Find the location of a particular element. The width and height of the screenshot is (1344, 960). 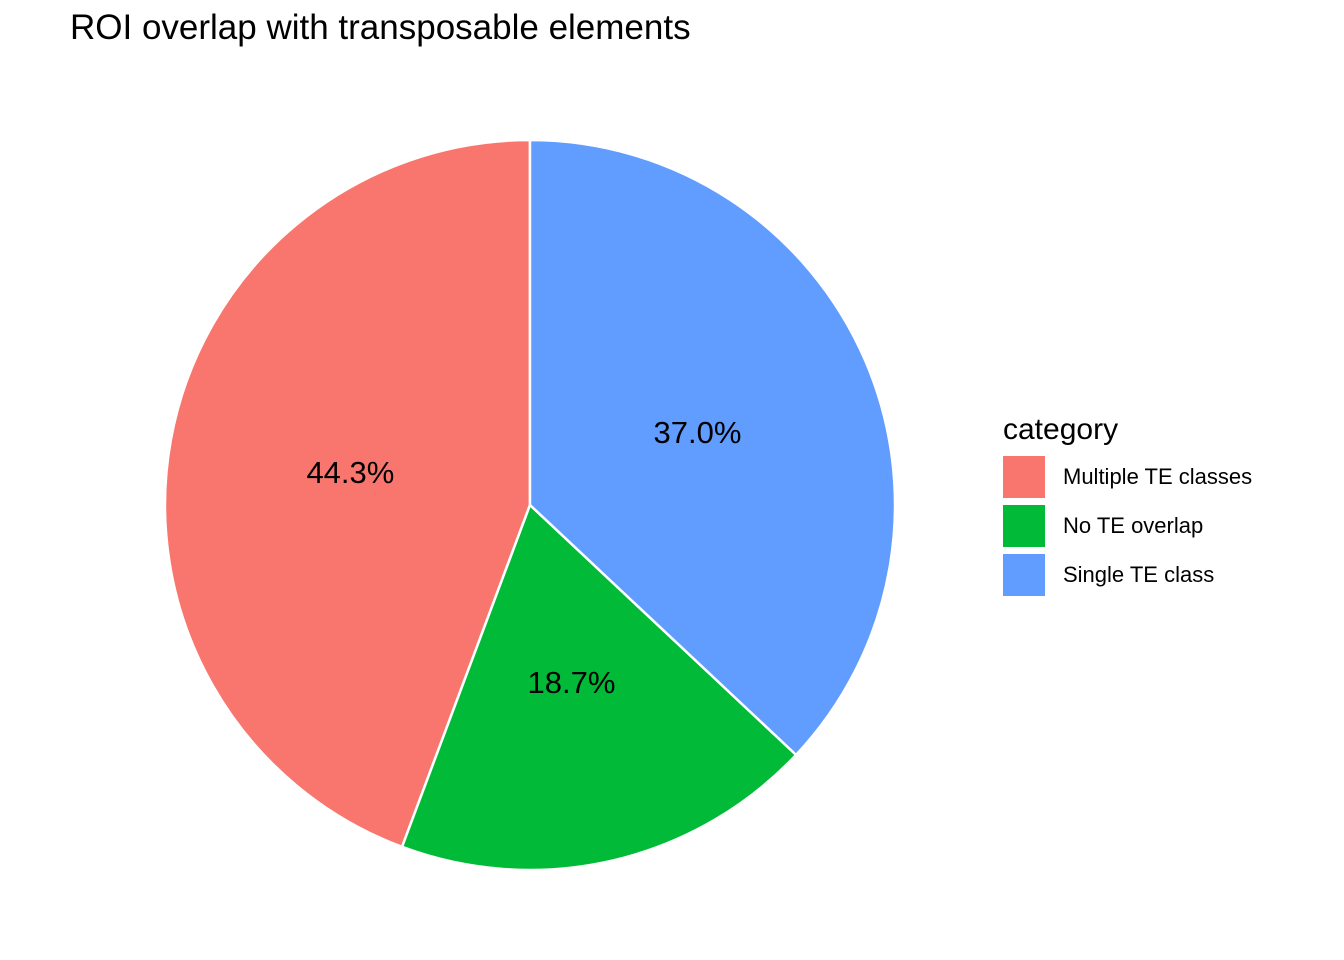

legend-item-label: No TE overlap is located at coordinates (1133, 525).